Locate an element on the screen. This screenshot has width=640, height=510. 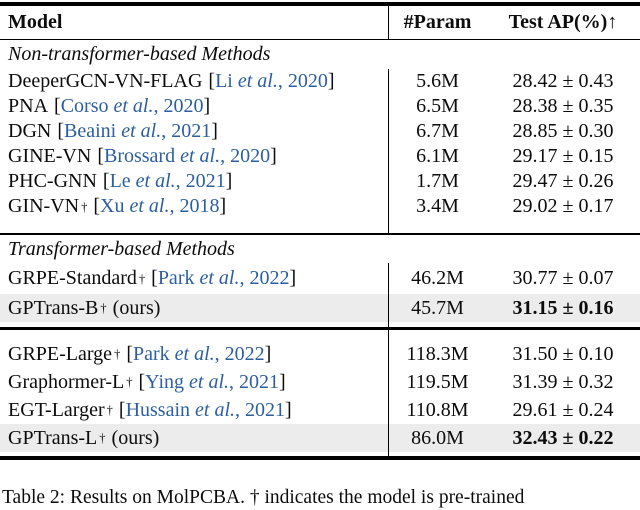
param-cell: 46.2M is located at coordinates (437, 278).